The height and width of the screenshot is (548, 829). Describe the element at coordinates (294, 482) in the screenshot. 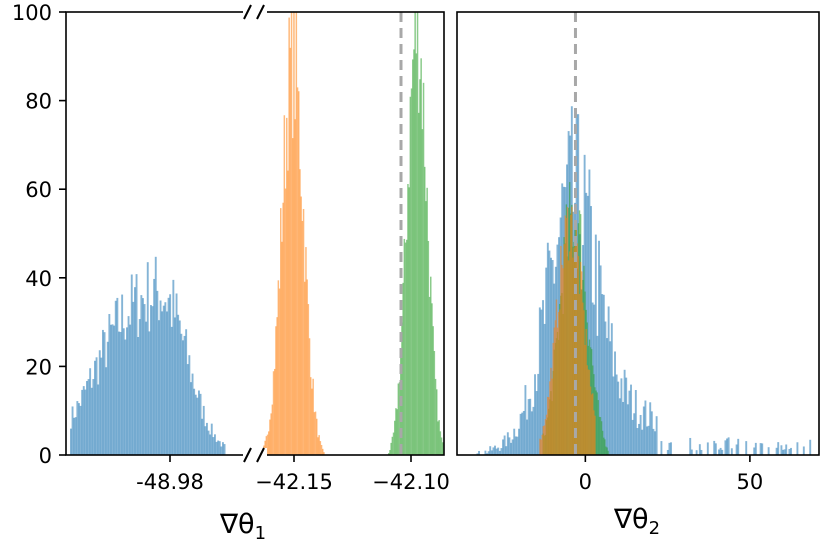

I see `x-tick-label: −42.15` at that location.